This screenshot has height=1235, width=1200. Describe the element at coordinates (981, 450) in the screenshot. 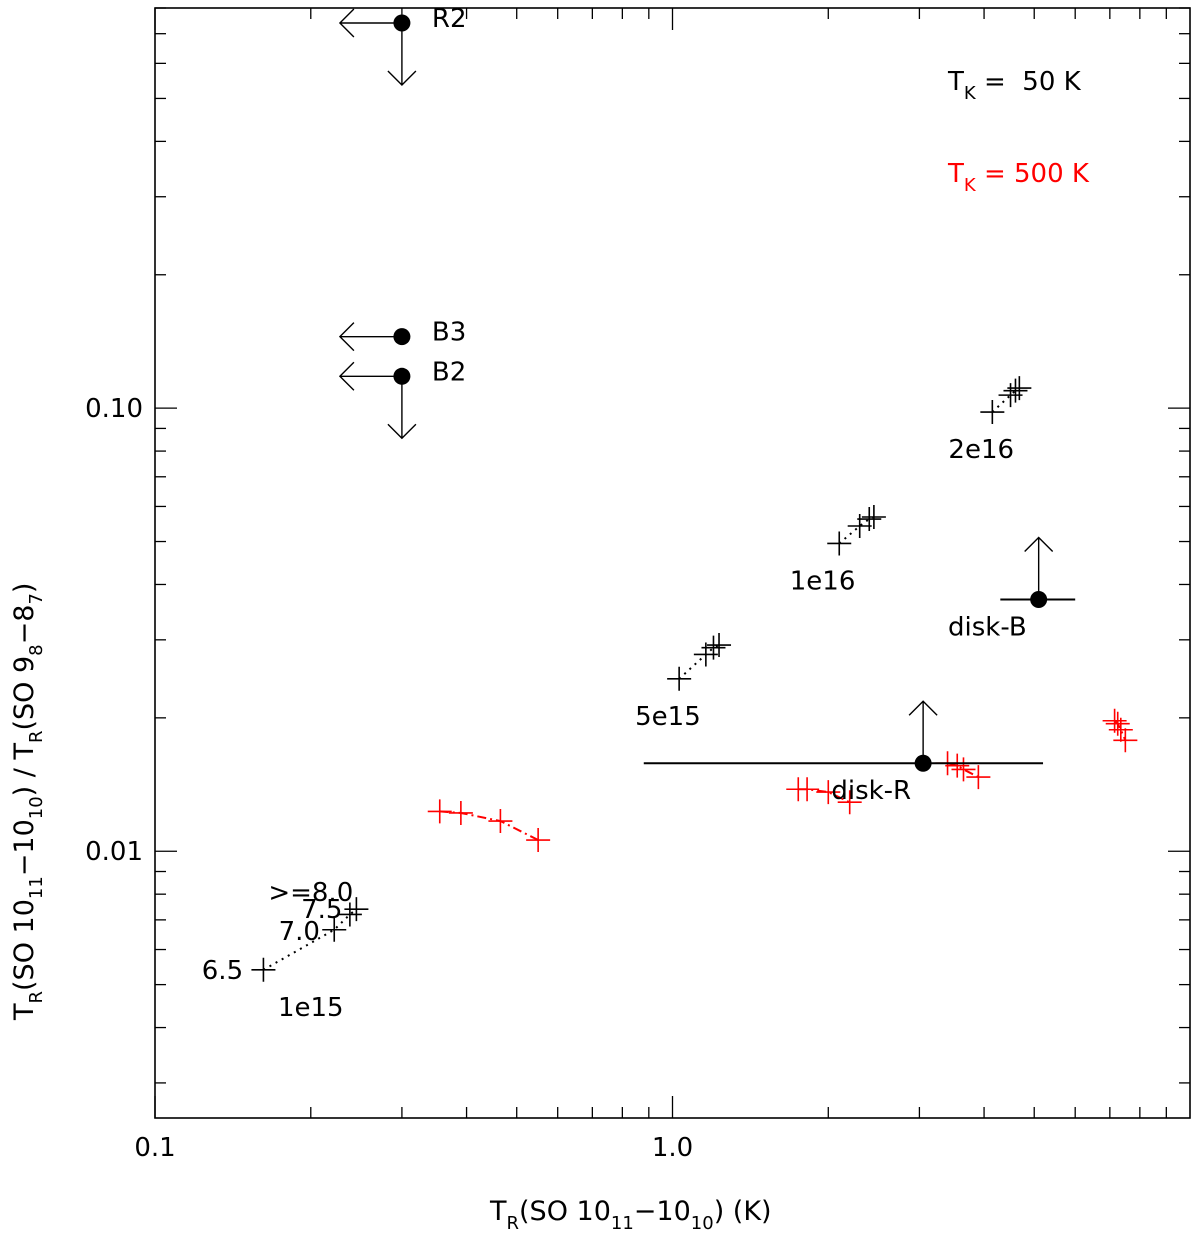

I see `column-density-label: 2e16` at that location.